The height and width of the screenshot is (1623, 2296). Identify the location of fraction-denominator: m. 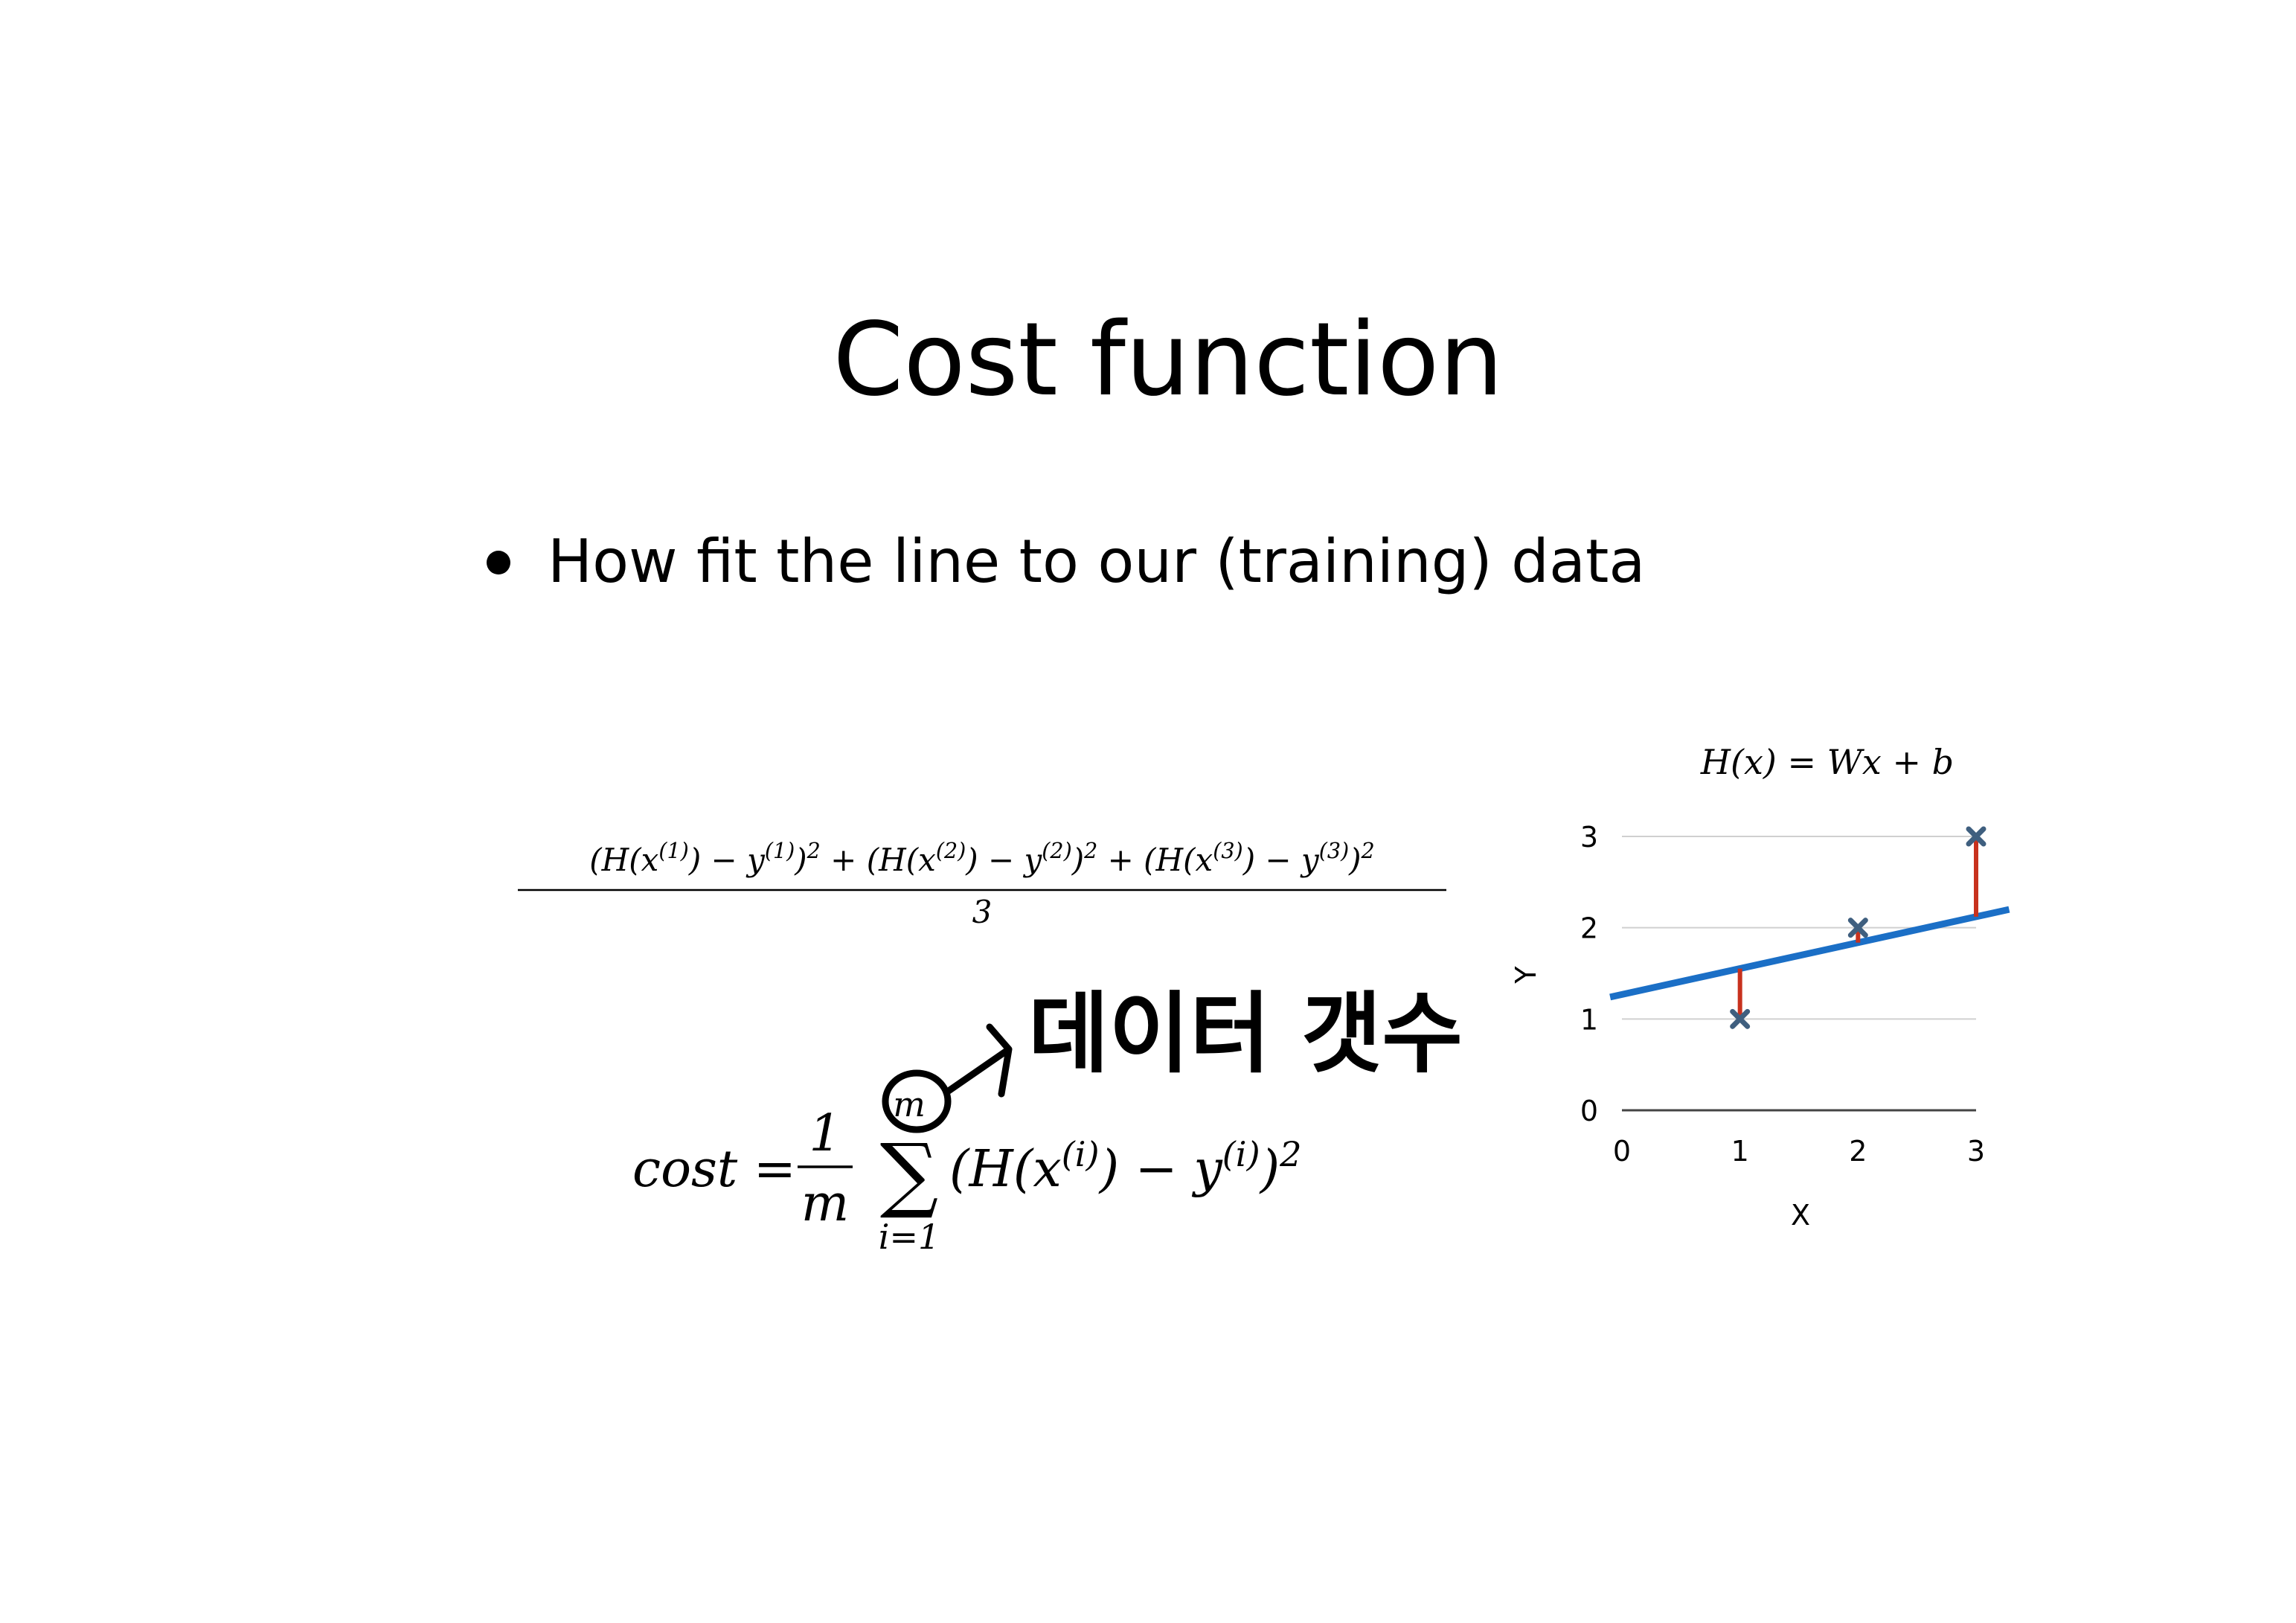
(825, 1203).